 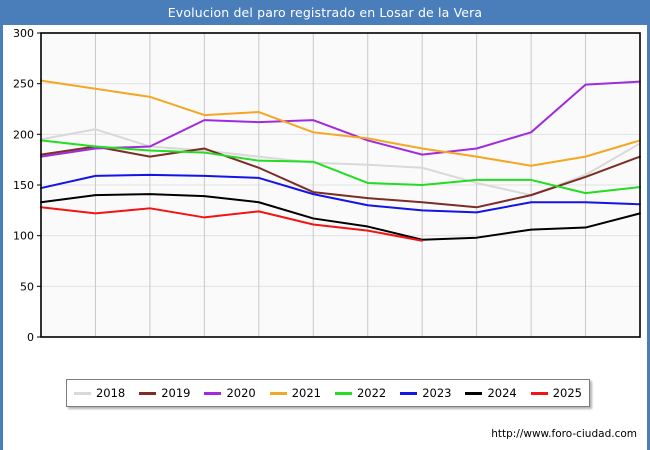 What do you see at coordinates (27, 286) in the screenshot?
I see `y-axis-tick-label: 50` at bounding box center [27, 286].